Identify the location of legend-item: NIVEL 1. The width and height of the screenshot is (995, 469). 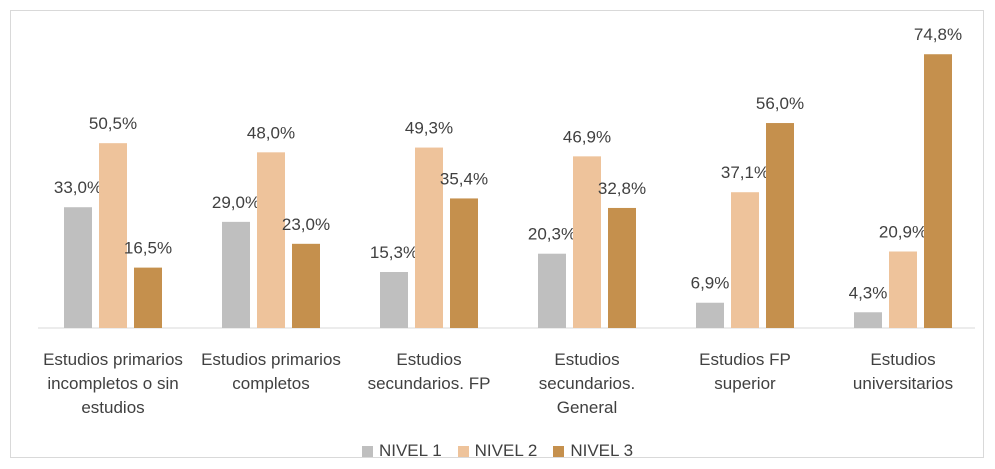
(401, 451).